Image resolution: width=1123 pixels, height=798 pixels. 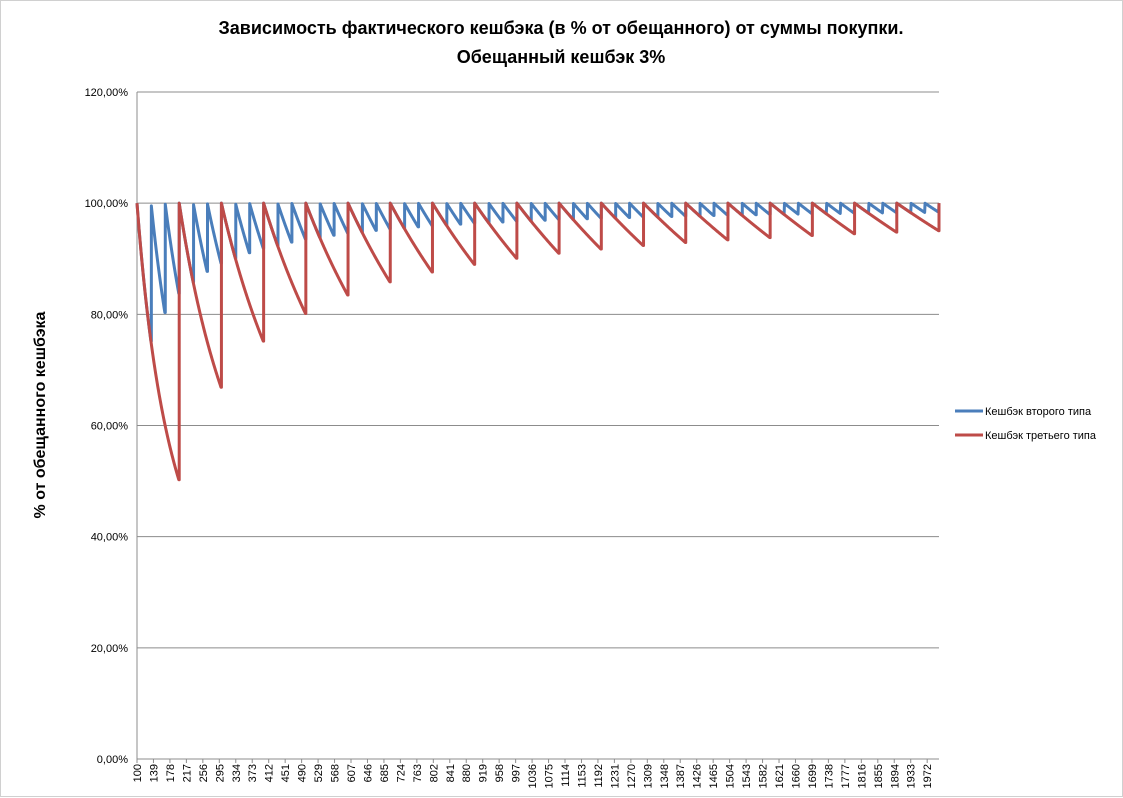 What do you see at coordinates (467, 773) in the screenshot?
I see `x-tick-label: 880` at bounding box center [467, 773].